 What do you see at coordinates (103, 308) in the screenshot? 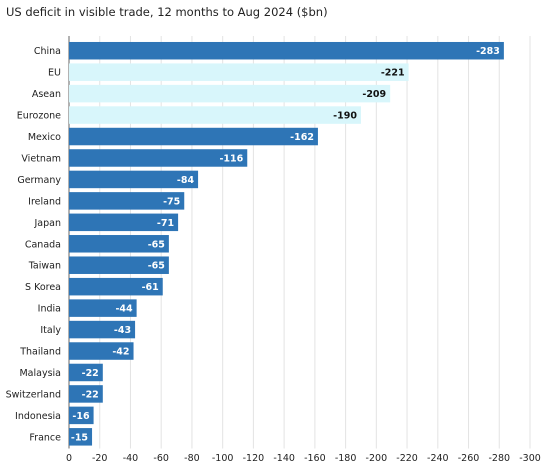
I see `bar-india` at bounding box center [103, 308].